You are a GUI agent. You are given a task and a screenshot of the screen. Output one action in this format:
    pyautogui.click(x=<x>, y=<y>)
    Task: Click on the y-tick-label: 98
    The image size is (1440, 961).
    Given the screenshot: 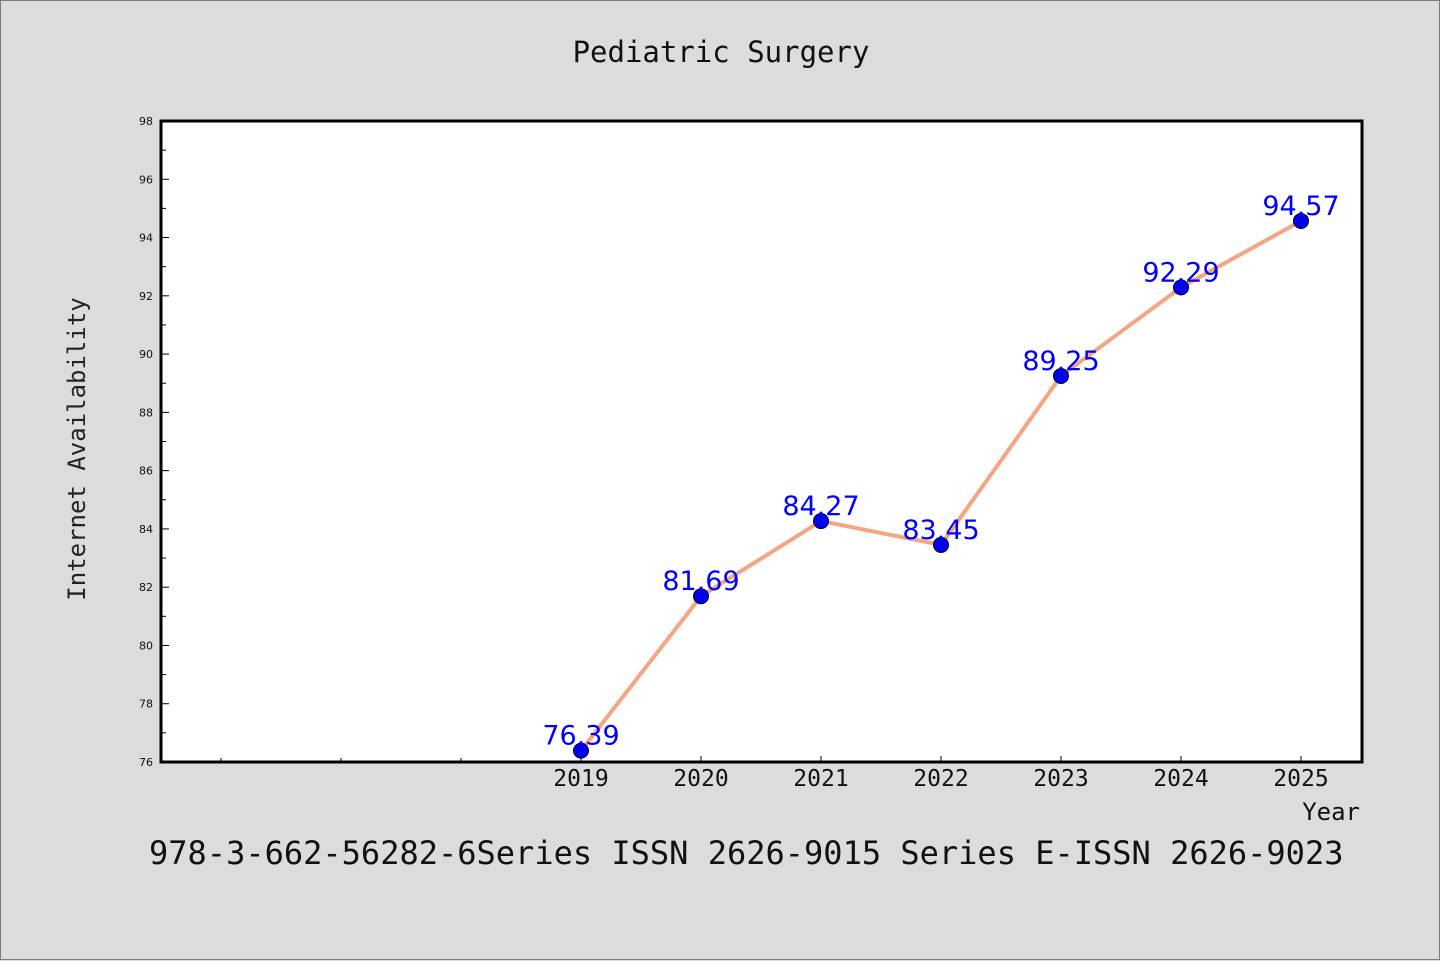 What is the action you would take?
    pyautogui.click(x=146, y=121)
    